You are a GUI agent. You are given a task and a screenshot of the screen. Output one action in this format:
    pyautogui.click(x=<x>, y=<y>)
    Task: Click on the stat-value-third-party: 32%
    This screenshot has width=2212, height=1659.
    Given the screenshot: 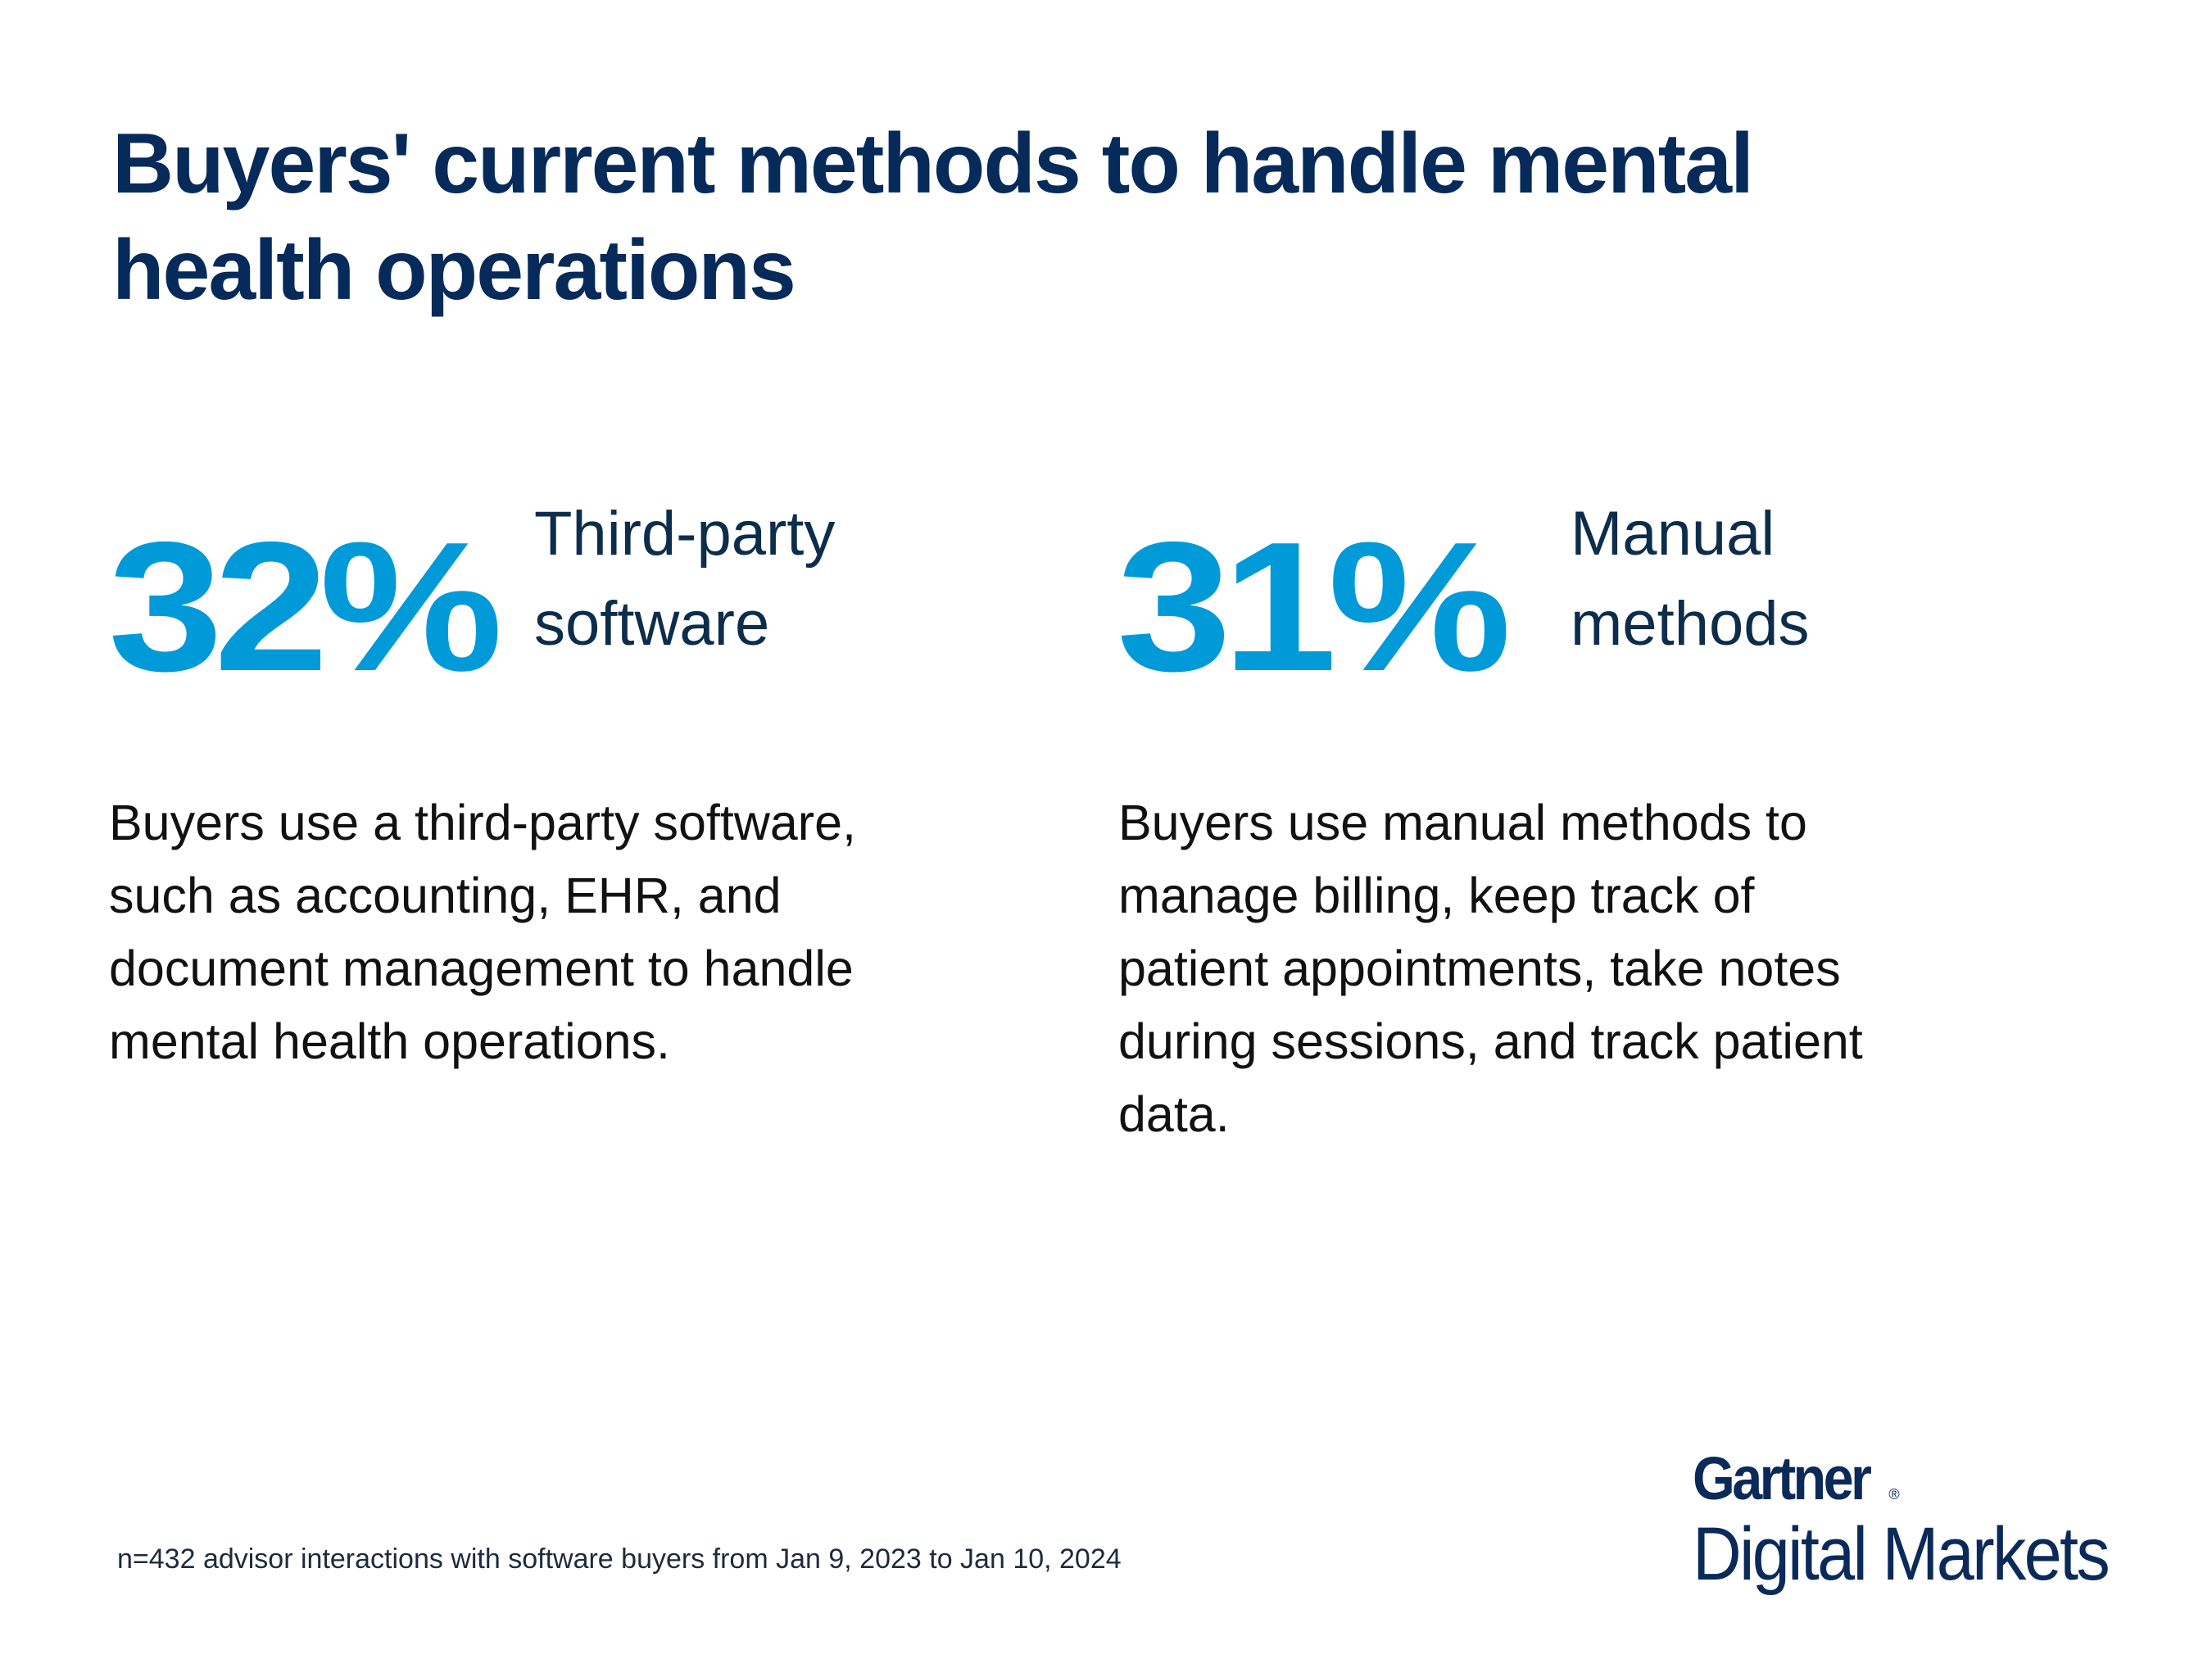 What is the action you would take?
    pyautogui.click(x=305, y=606)
    